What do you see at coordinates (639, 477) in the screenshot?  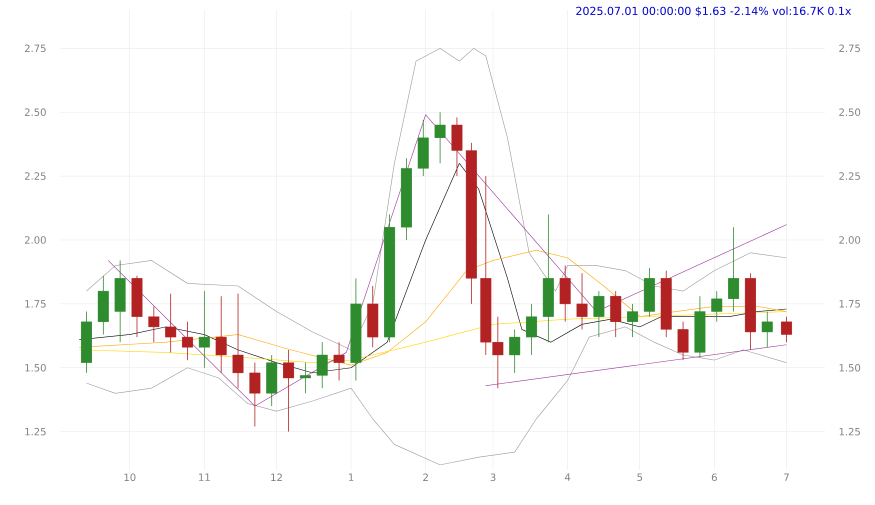 I see `x-tick-label: 5` at bounding box center [639, 477].